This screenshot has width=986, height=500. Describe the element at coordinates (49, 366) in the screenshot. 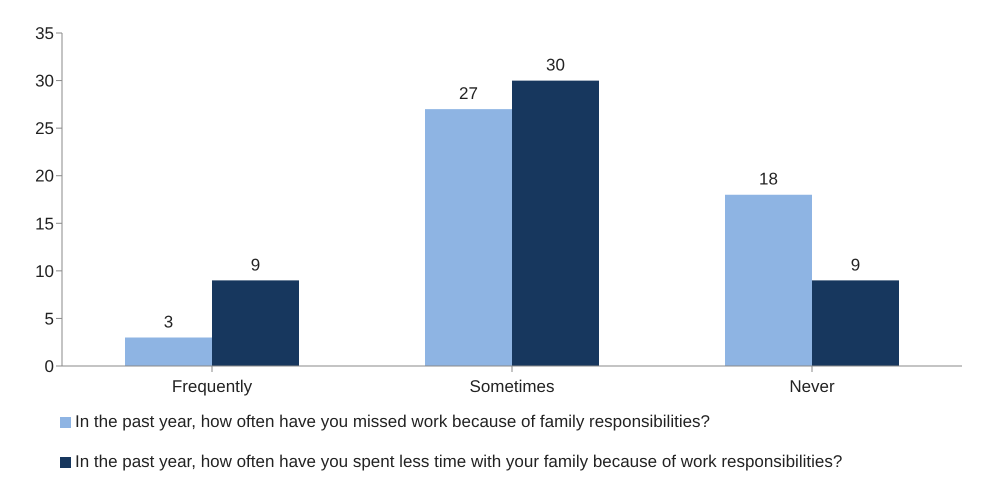

I see `y-tick-label: 0` at that location.